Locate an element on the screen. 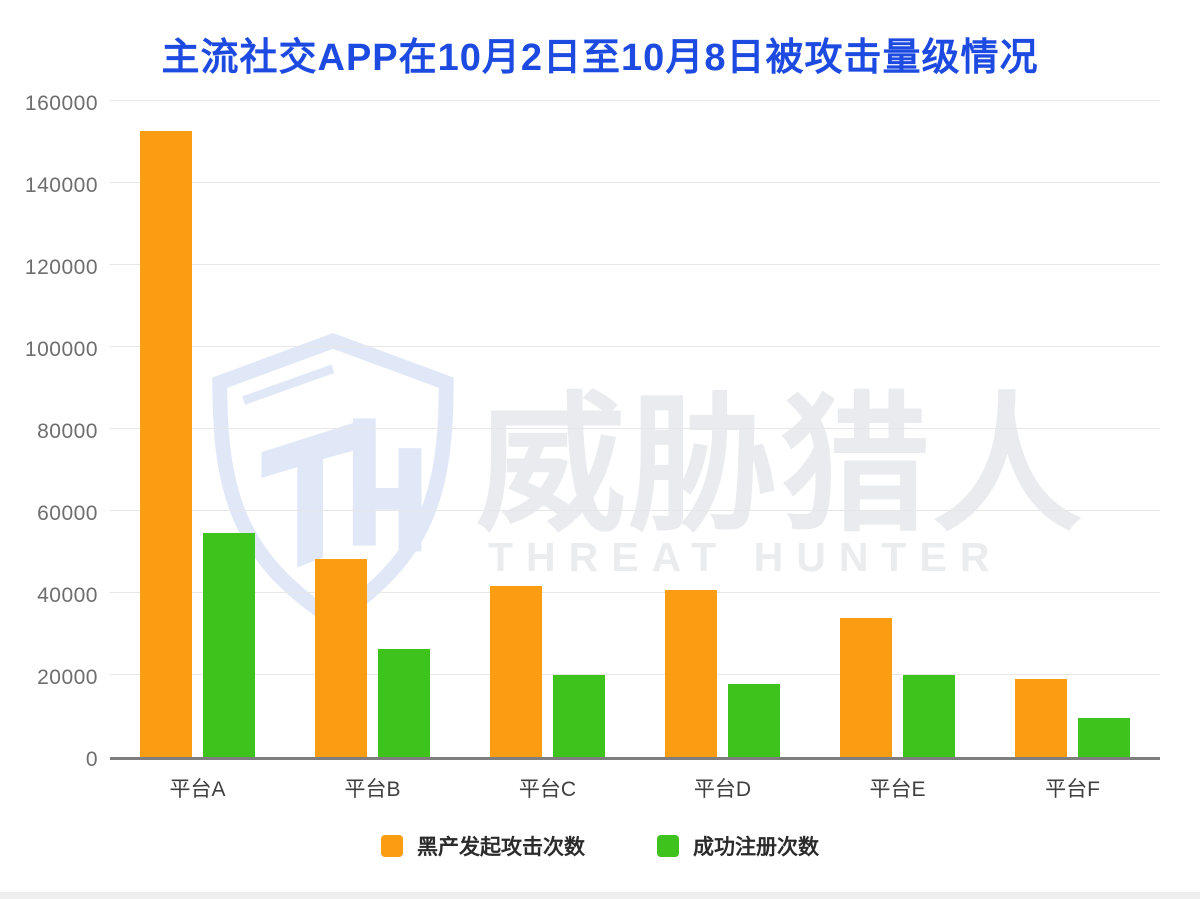 The width and height of the screenshot is (1200, 899). y-axis-tick-label: 40000 is located at coordinates (67, 595).